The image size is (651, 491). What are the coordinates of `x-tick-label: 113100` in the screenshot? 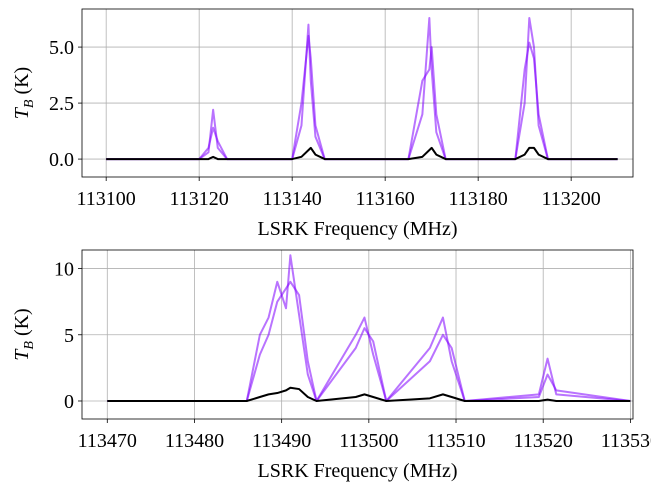 It's located at (106, 199).